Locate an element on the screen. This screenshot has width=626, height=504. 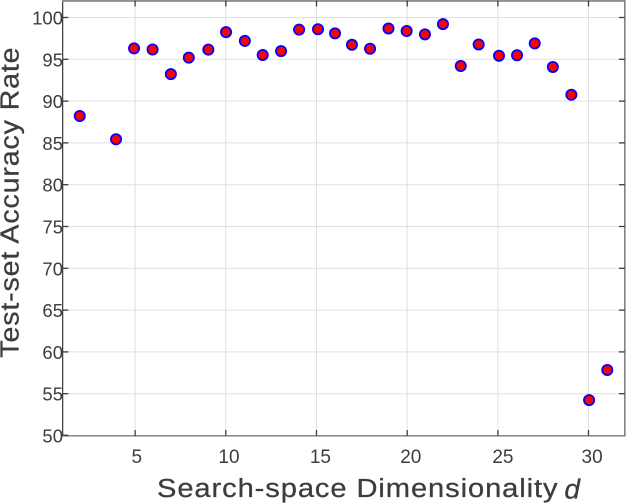
svg-text: 65 is located at coordinates (52, 310).